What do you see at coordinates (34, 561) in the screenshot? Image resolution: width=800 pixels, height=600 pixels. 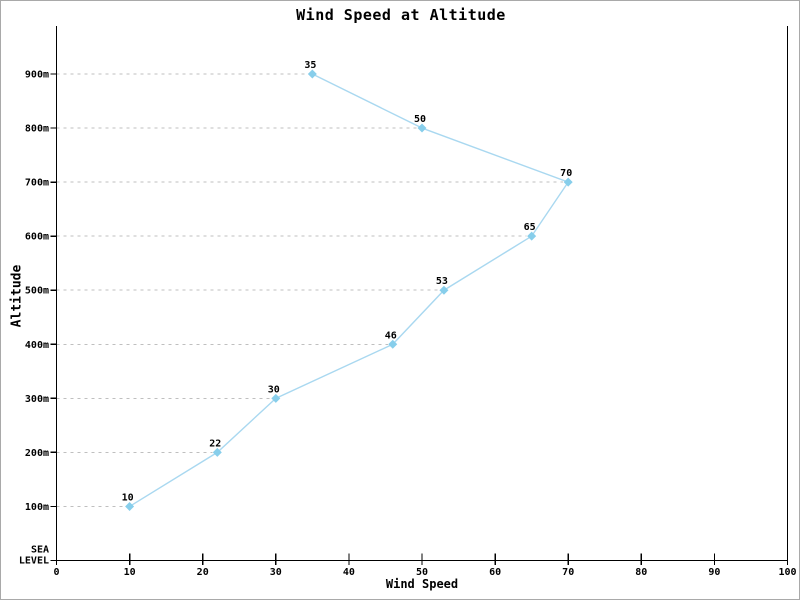 I see `y-tick-label-level: LEVEL` at bounding box center [34, 561].